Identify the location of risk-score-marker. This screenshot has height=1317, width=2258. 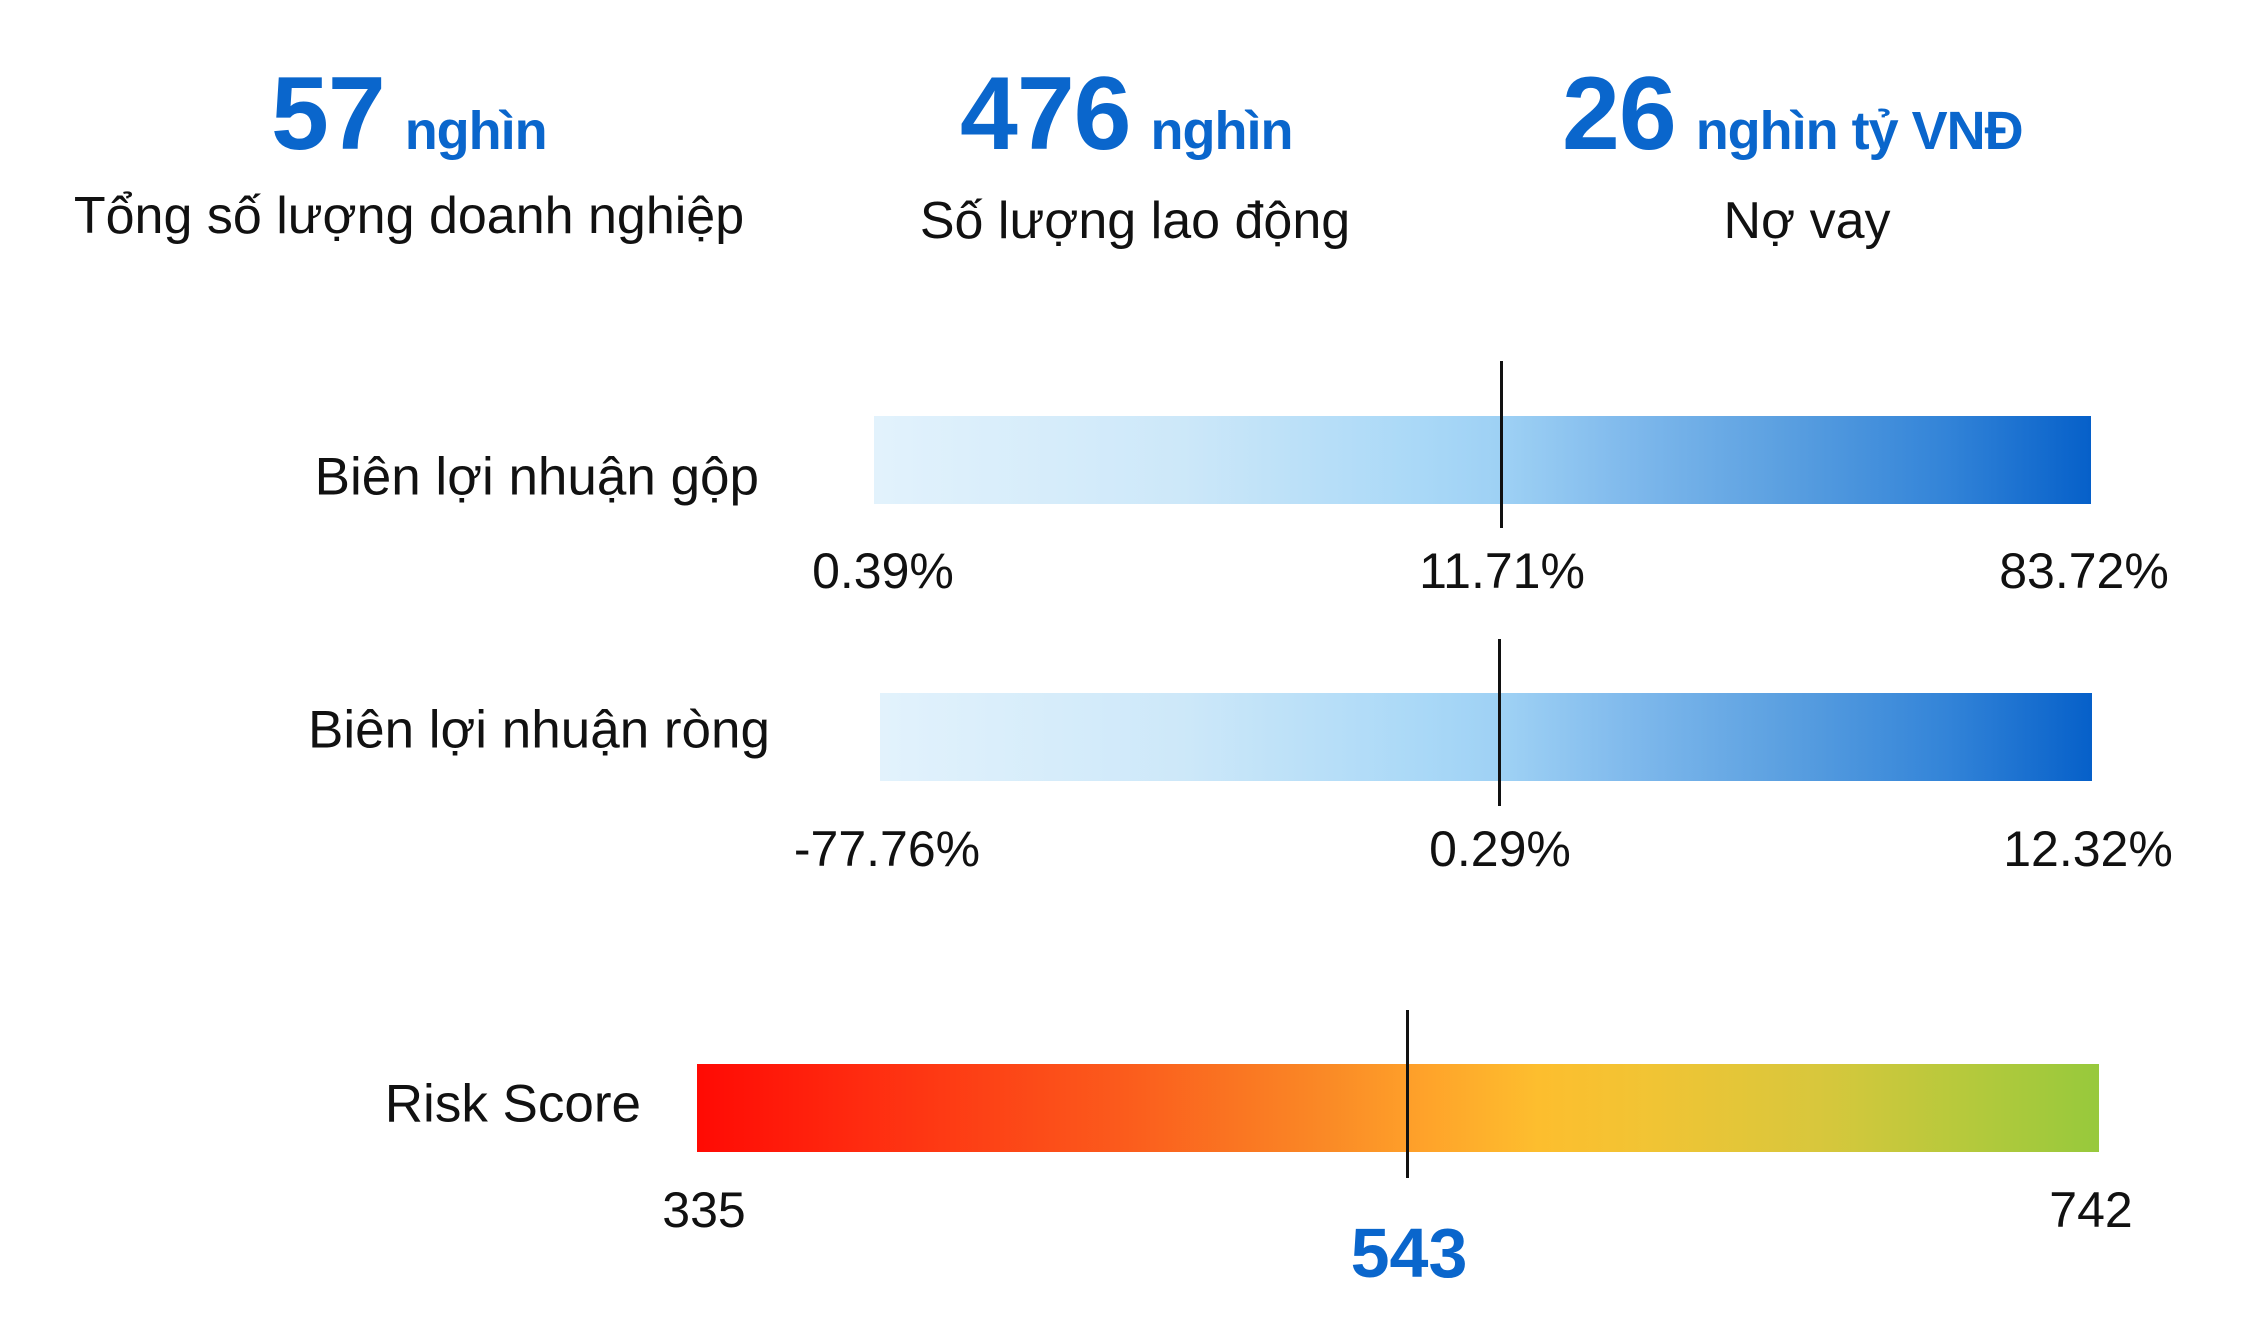
(1407, 1094).